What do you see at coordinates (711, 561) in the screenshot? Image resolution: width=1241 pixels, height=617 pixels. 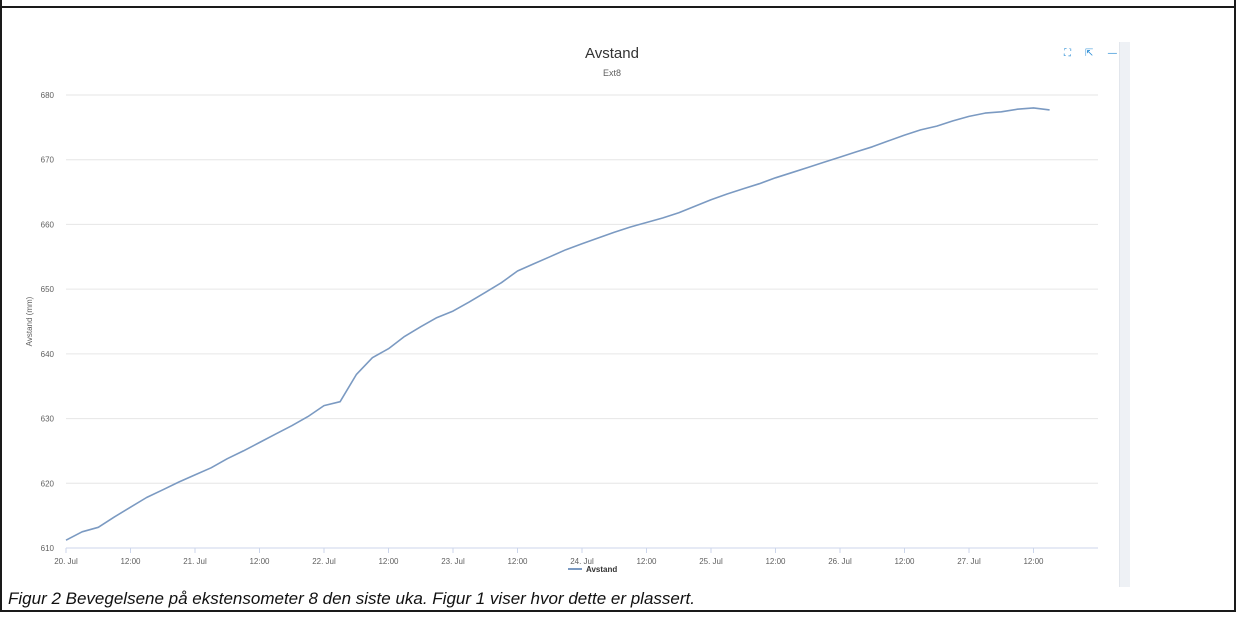 I see `x-tick-label: 25. Jul` at bounding box center [711, 561].